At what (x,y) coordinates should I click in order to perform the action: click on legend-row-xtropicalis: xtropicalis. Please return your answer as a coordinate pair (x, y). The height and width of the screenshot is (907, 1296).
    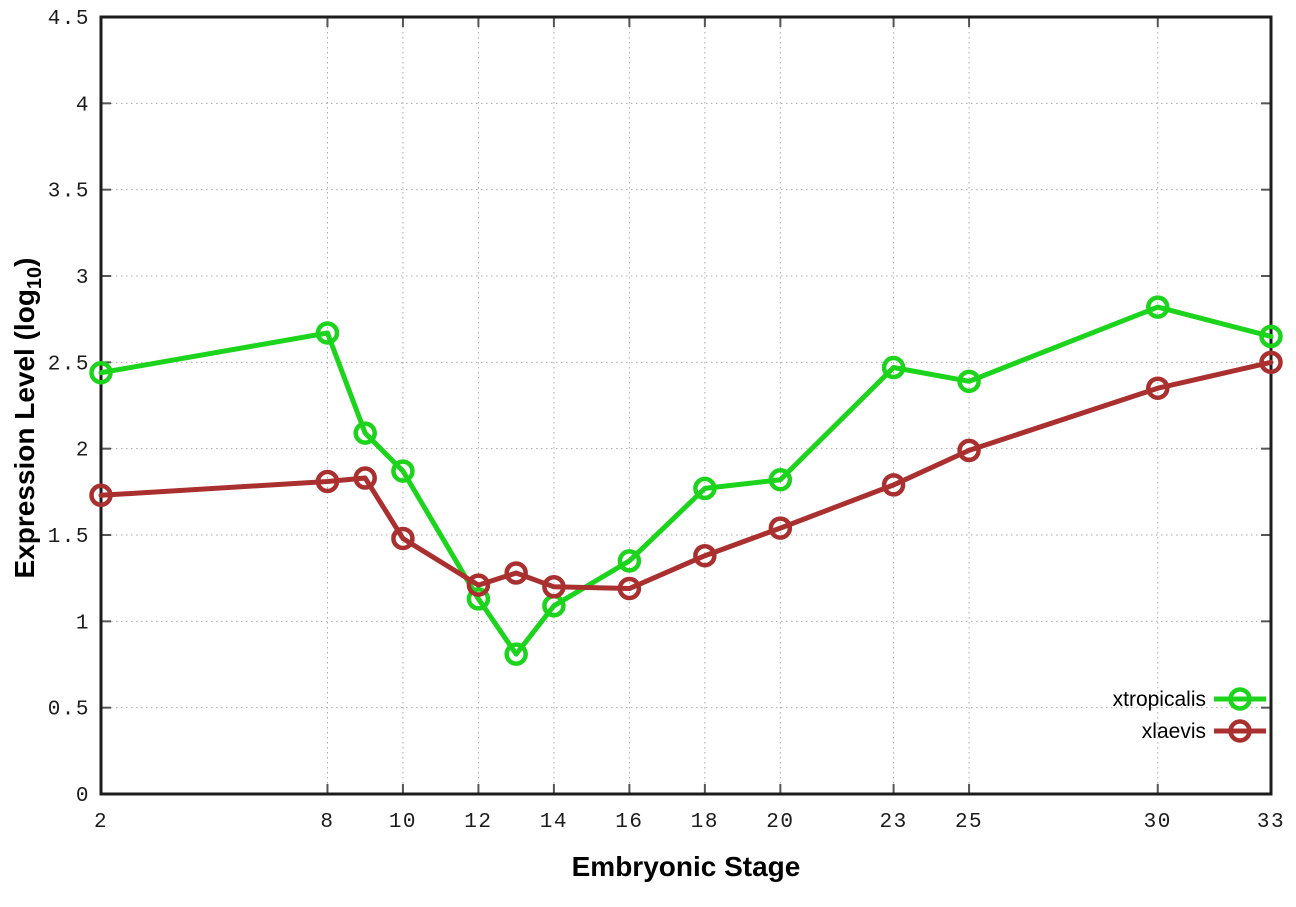
    Looking at the image, I should click on (1189, 699).